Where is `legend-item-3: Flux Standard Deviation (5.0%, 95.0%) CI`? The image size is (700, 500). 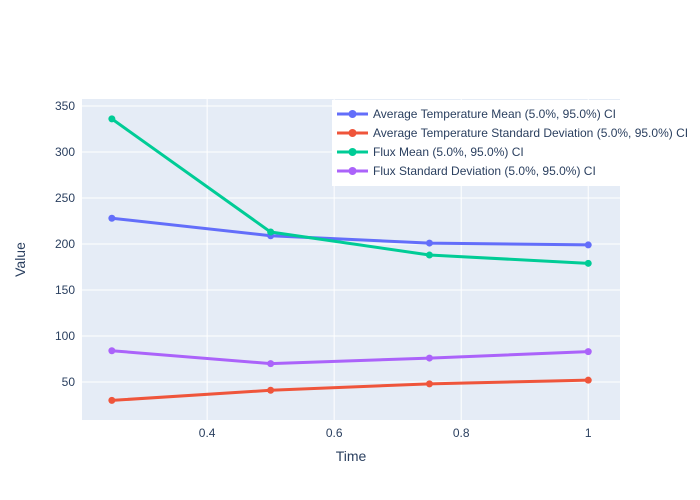 legend-item-3: Flux Standard Deviation (5.0%, 95.0%) CI is located at coordinates (466, 171).